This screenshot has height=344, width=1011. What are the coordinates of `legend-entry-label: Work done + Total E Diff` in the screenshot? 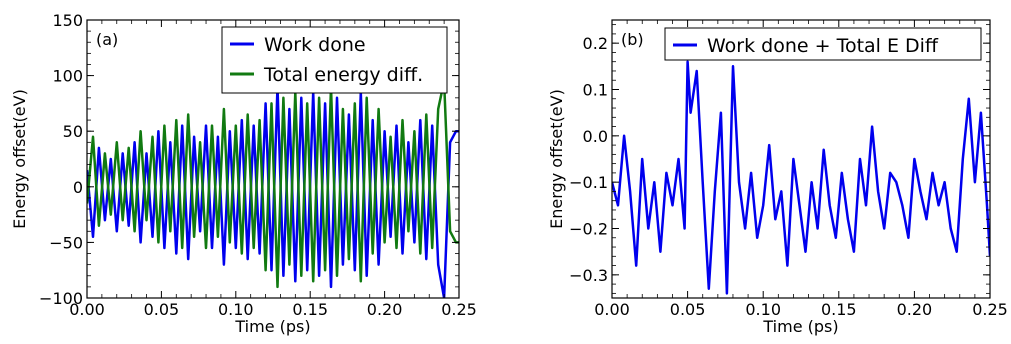 It's located at (823, 46).